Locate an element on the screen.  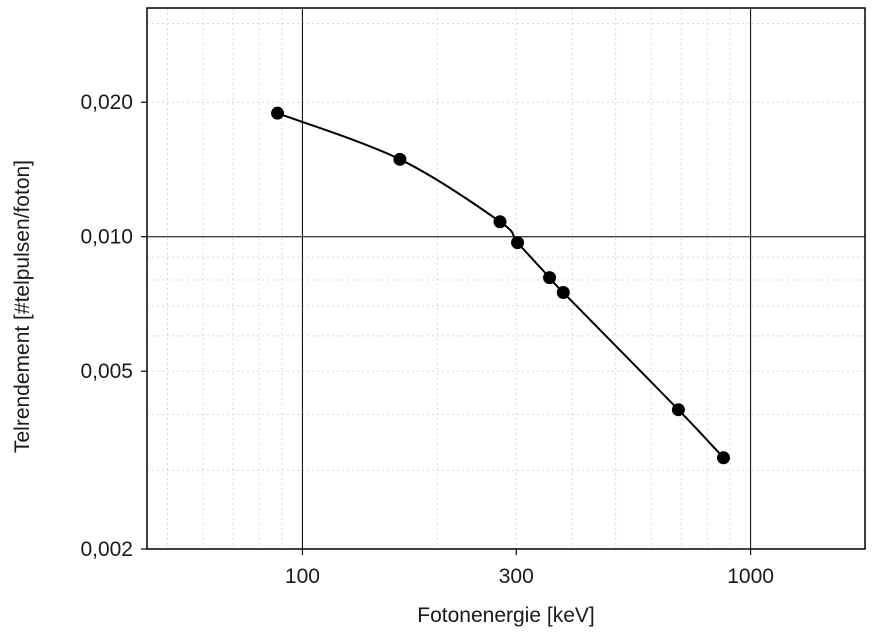
x-axis-label: Fotonenergie [keV] is located at coordinates (505, 615).